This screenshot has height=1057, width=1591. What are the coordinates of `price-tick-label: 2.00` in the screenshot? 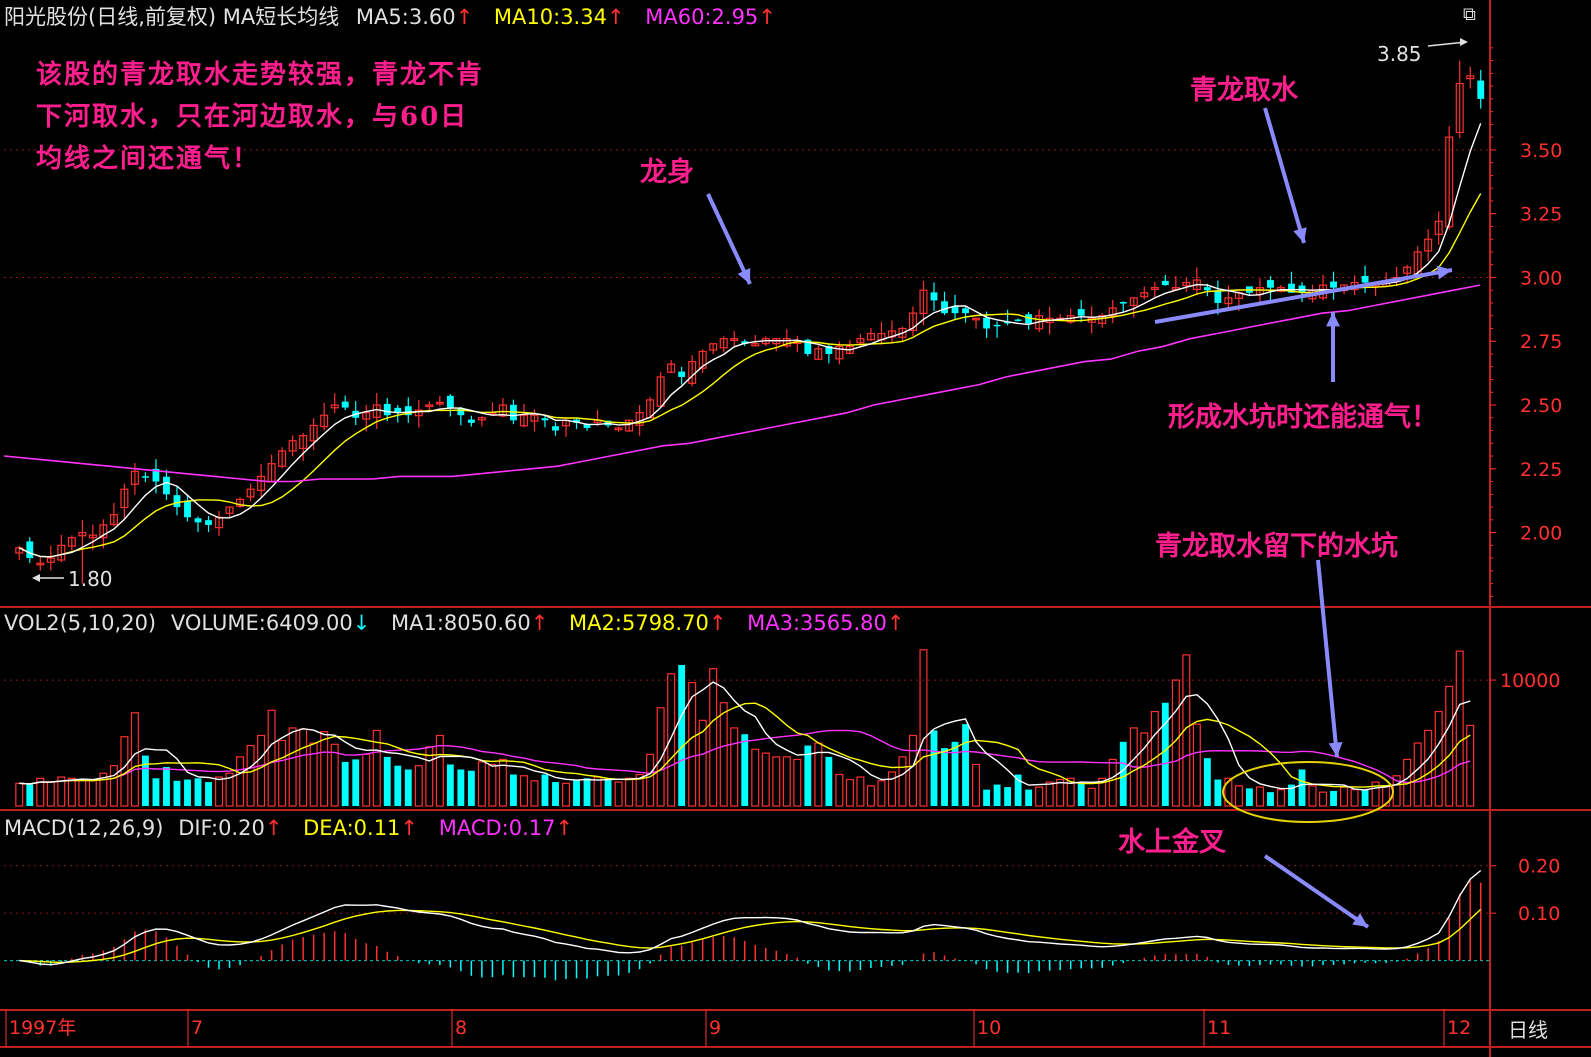 It's located at (1541, 534).